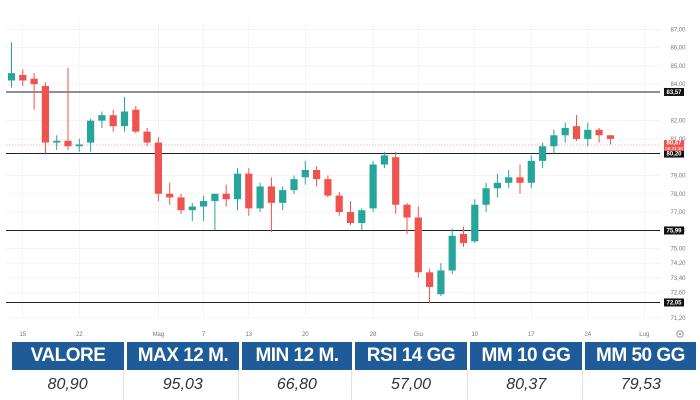  What do you see at coordinates (640, 384) in the screenshot?
I see `stat-value-mm-50gg: 79,53` at bounding box center [640, 384].